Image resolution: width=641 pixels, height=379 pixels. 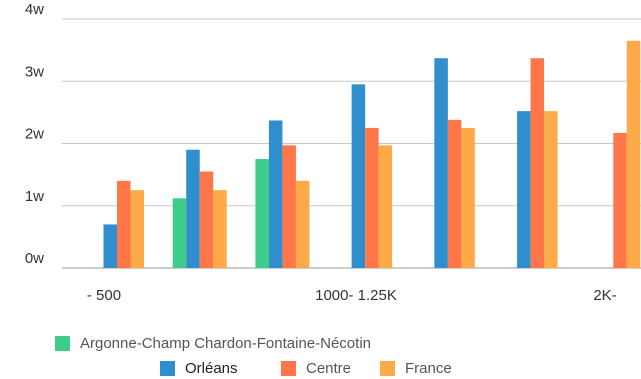 What do you see at coordinates (34, 9) in the screenshot?
I see `y-tick-label: 4w` at bounding box center [34, 9].